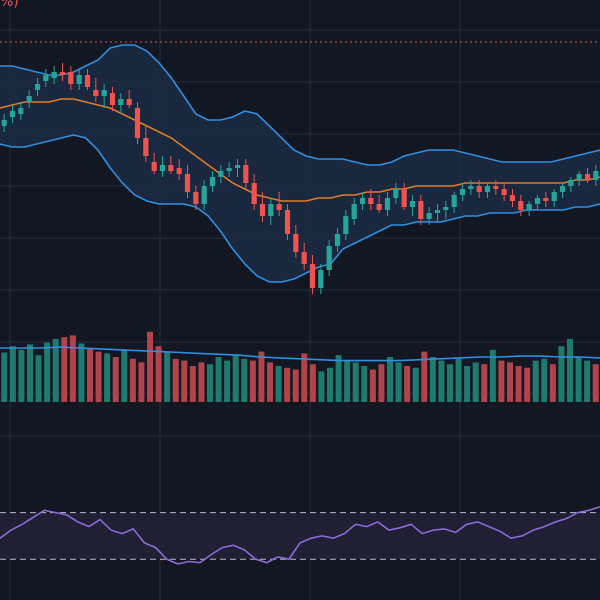 The image size is (600, 600). I want to click on volume-average-line, so click(300, 354).